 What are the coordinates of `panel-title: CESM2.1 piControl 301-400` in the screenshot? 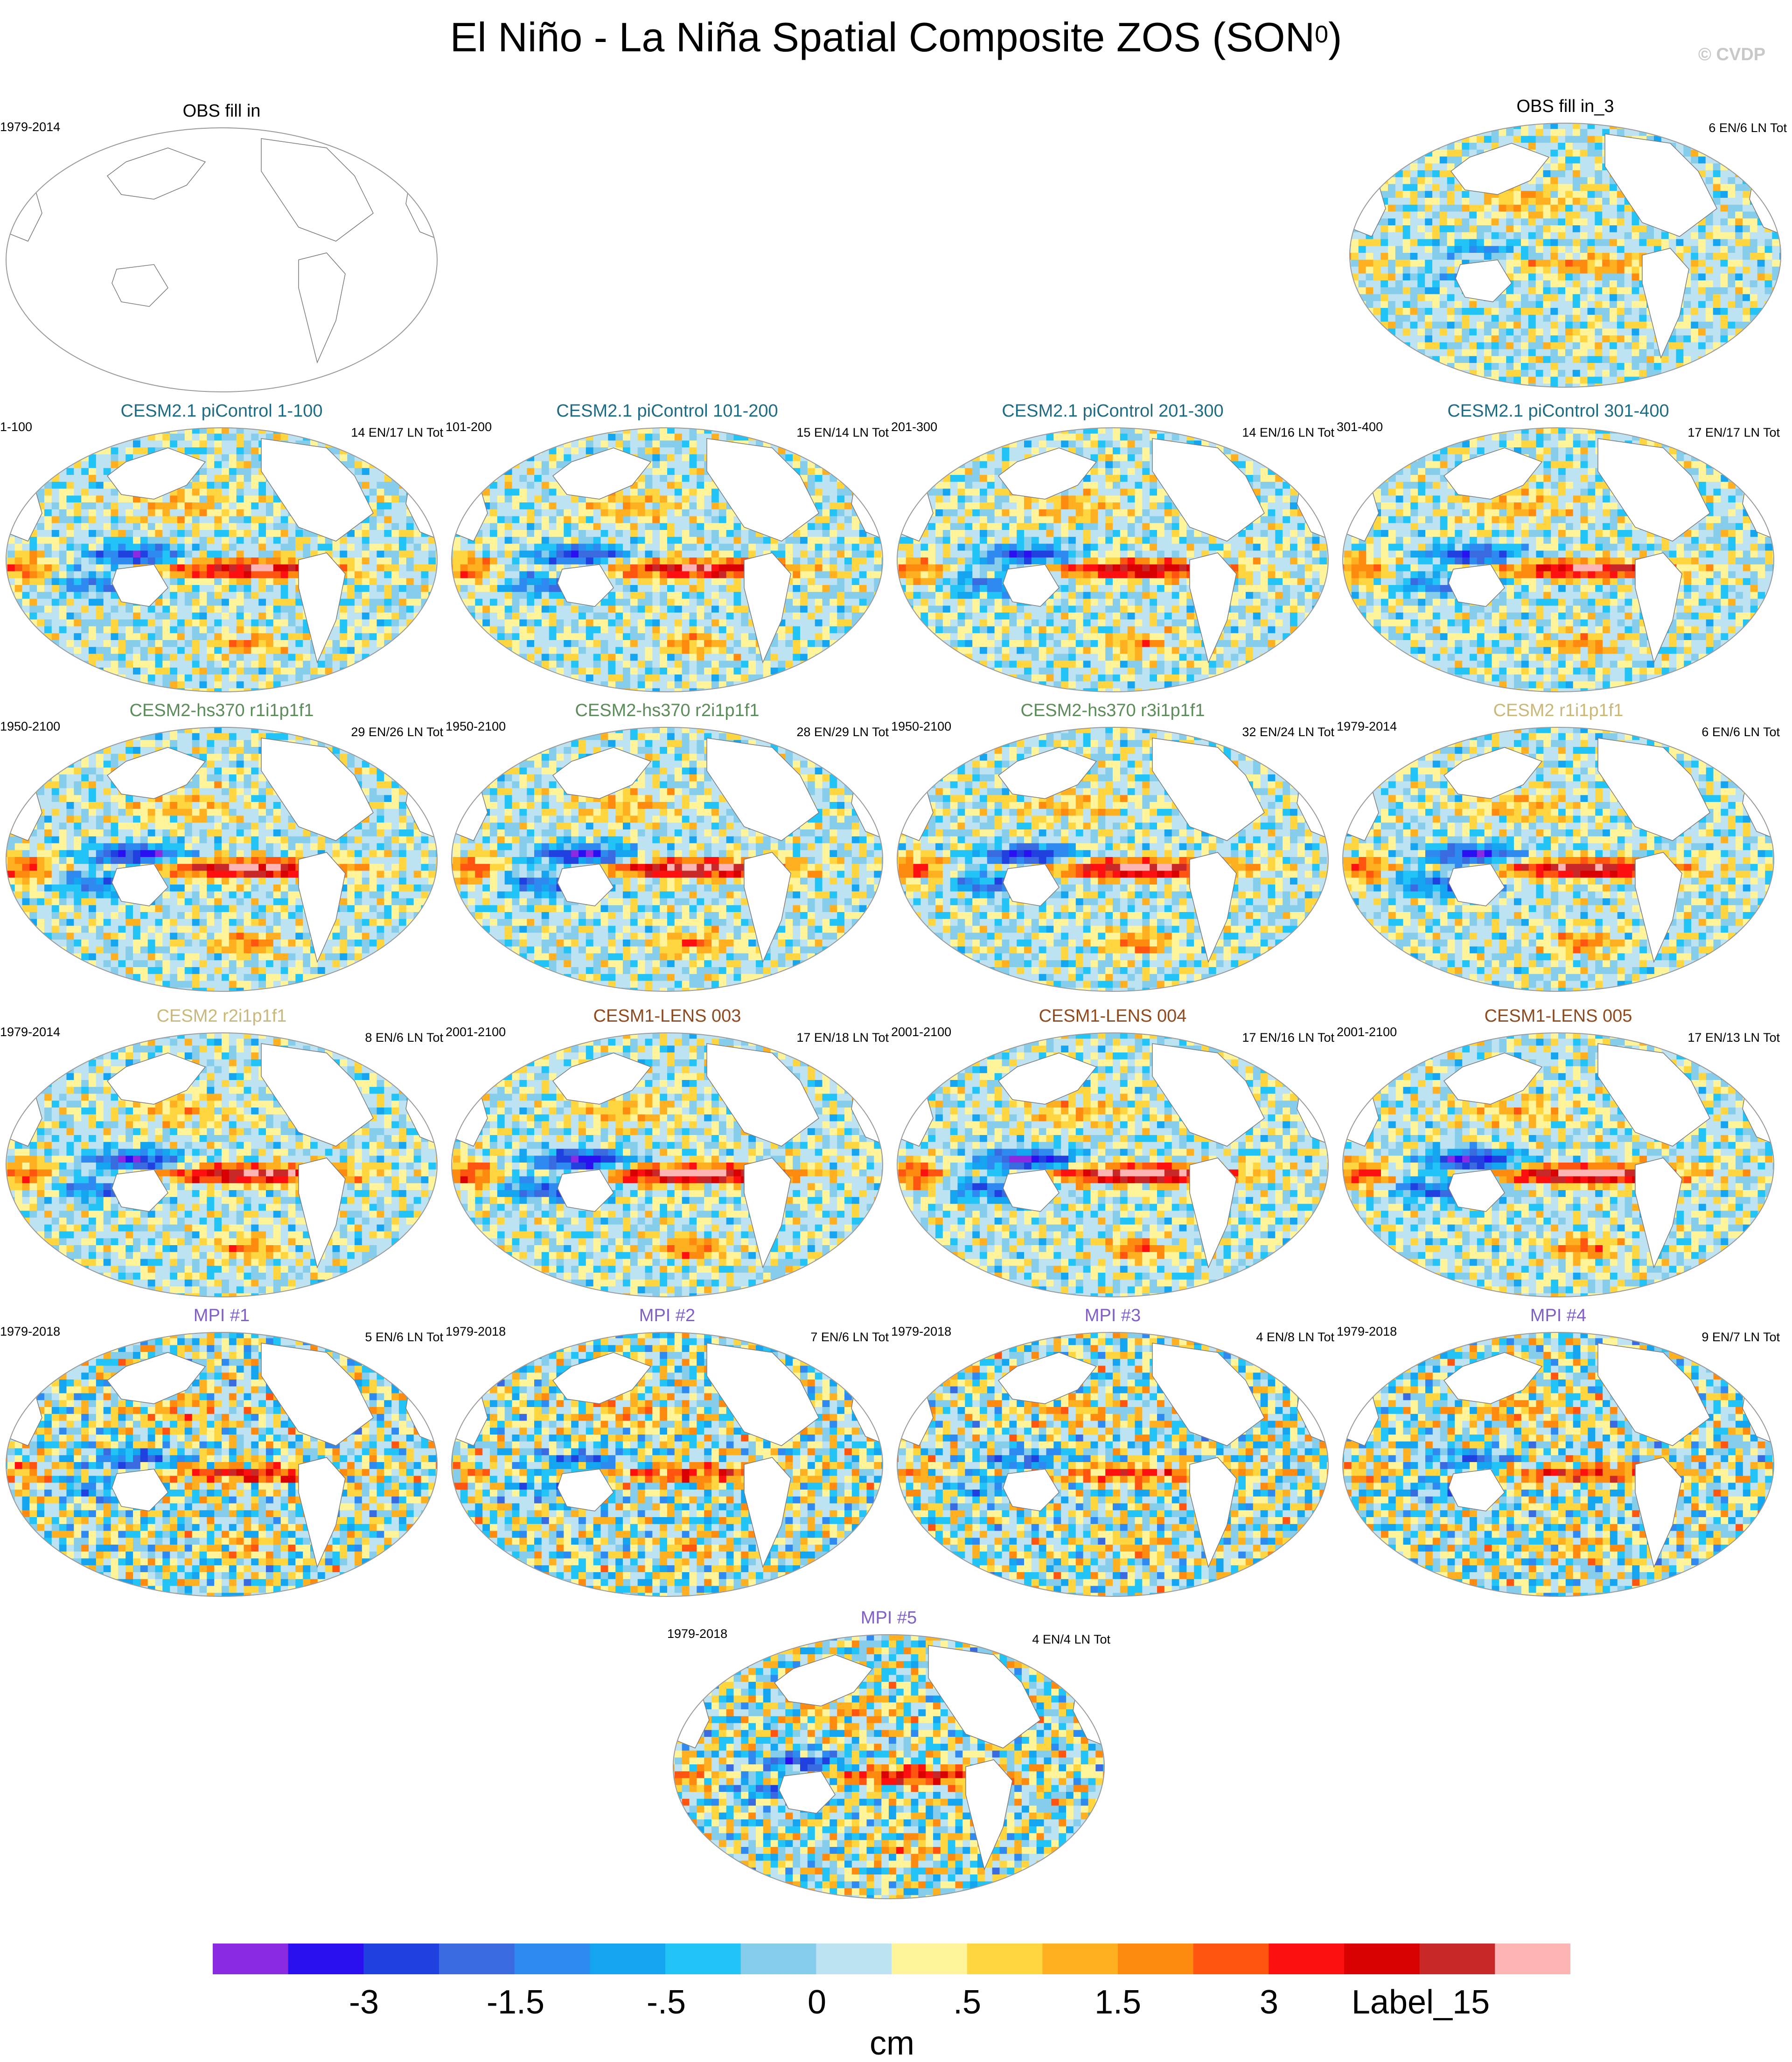 It's located at (1558, 411).